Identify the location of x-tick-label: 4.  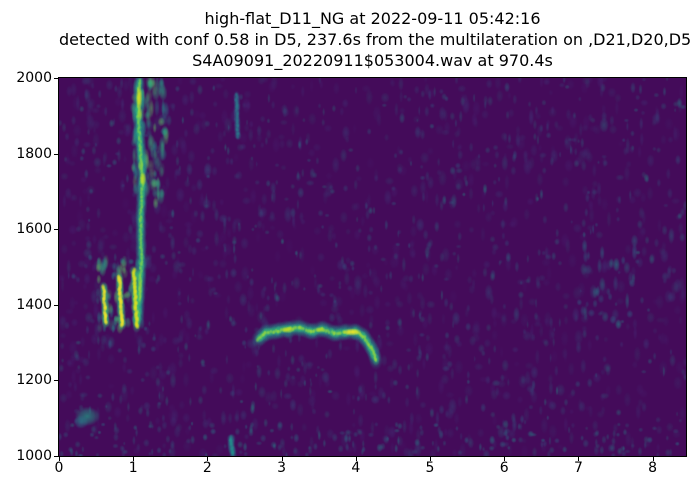
(356, 468).